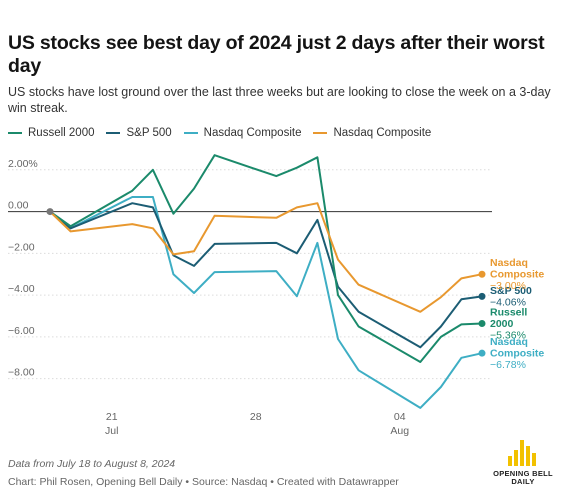 Image resolution: width=580 pixels, height=502 pixels. Describe the element at coordinates (508, 335) in the screenshot. I see `end-label-value: −5.36%` at that location.